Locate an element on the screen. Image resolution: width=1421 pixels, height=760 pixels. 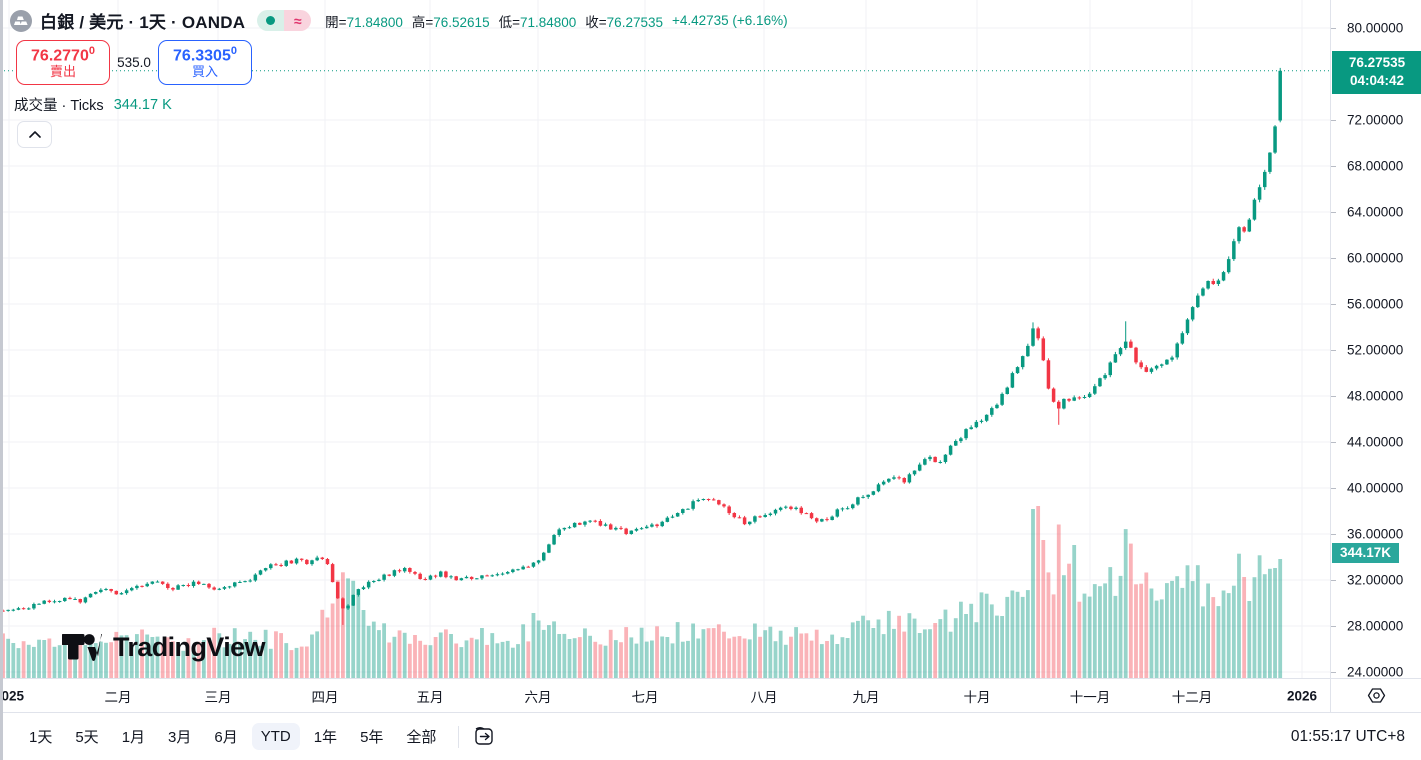
volume-indicator-name: 成交量 · Ticks is located at coordinates (59, 106).